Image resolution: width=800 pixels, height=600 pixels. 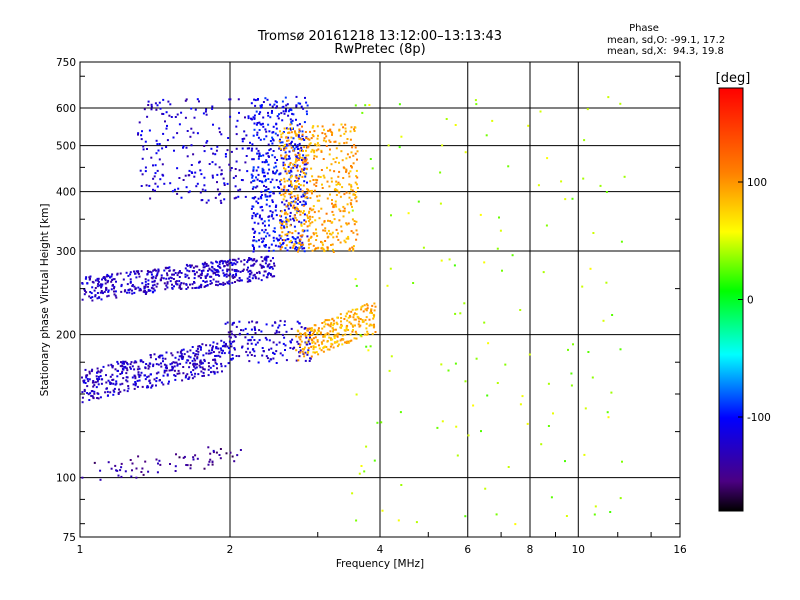 What do you see at coordinates (666, 40) in the screenshot?
I see `stats-o-line: mean, sd,O: -99.1, 17.2` at bounding box center [666, 40].